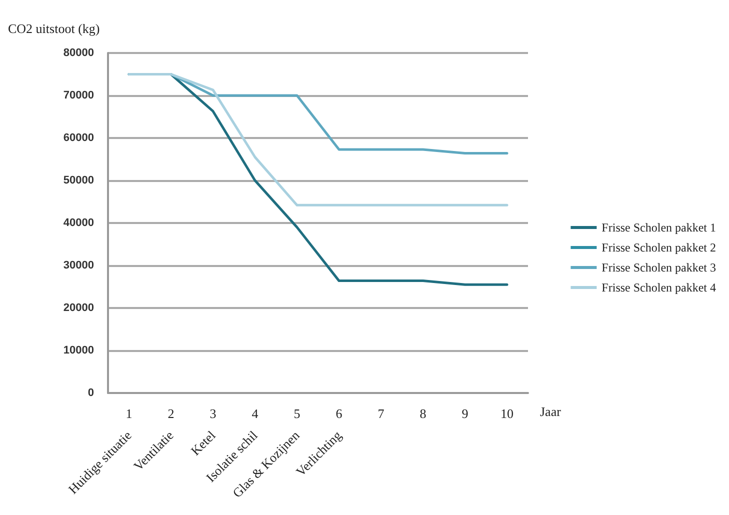 The width and height of the screenshot is (729, 515). Describe the element at coordinates (78, 180) in the screenshot. I see `y-tick-label: 50000` at that location.